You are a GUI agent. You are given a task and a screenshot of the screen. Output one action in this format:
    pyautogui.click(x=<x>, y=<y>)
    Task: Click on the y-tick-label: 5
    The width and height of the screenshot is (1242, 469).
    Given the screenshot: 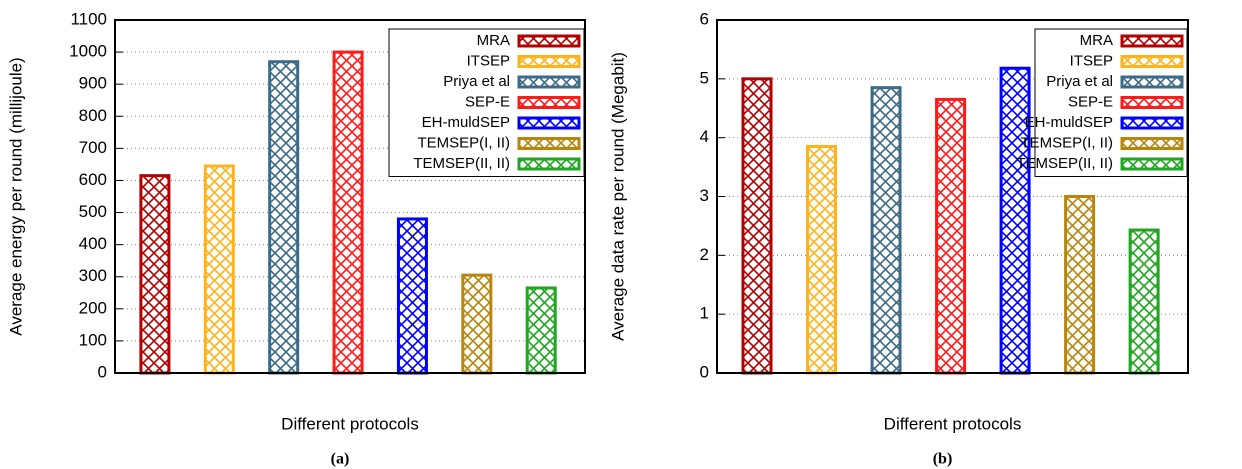 What is the action you would take?
    pyautogui.click(x=704, y=77)
    